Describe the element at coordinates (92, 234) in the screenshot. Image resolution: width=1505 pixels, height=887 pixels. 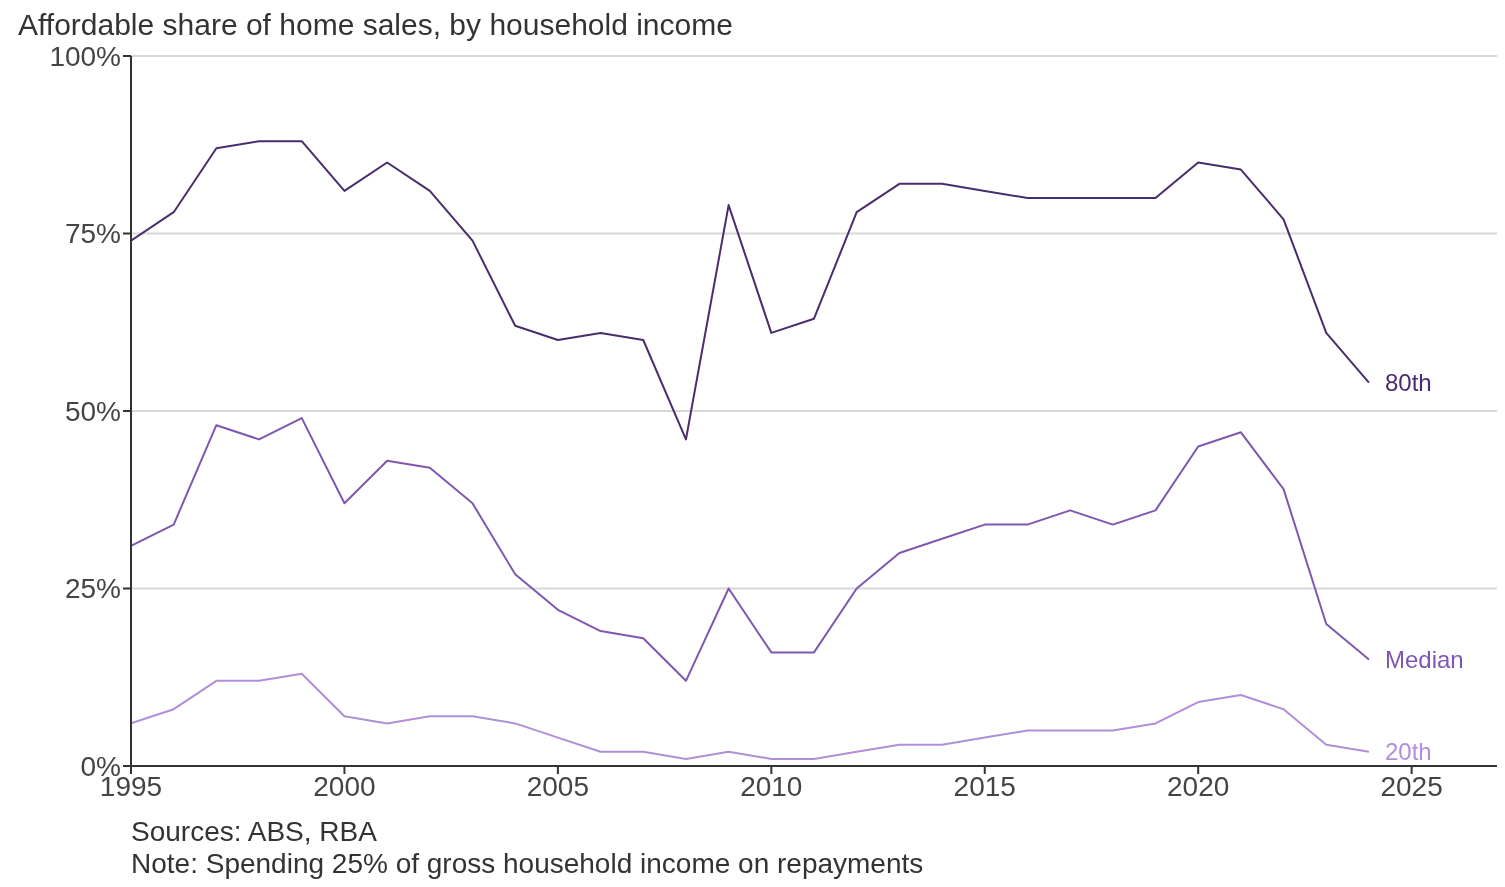
I see `y-tick-label: 75%` at that location.